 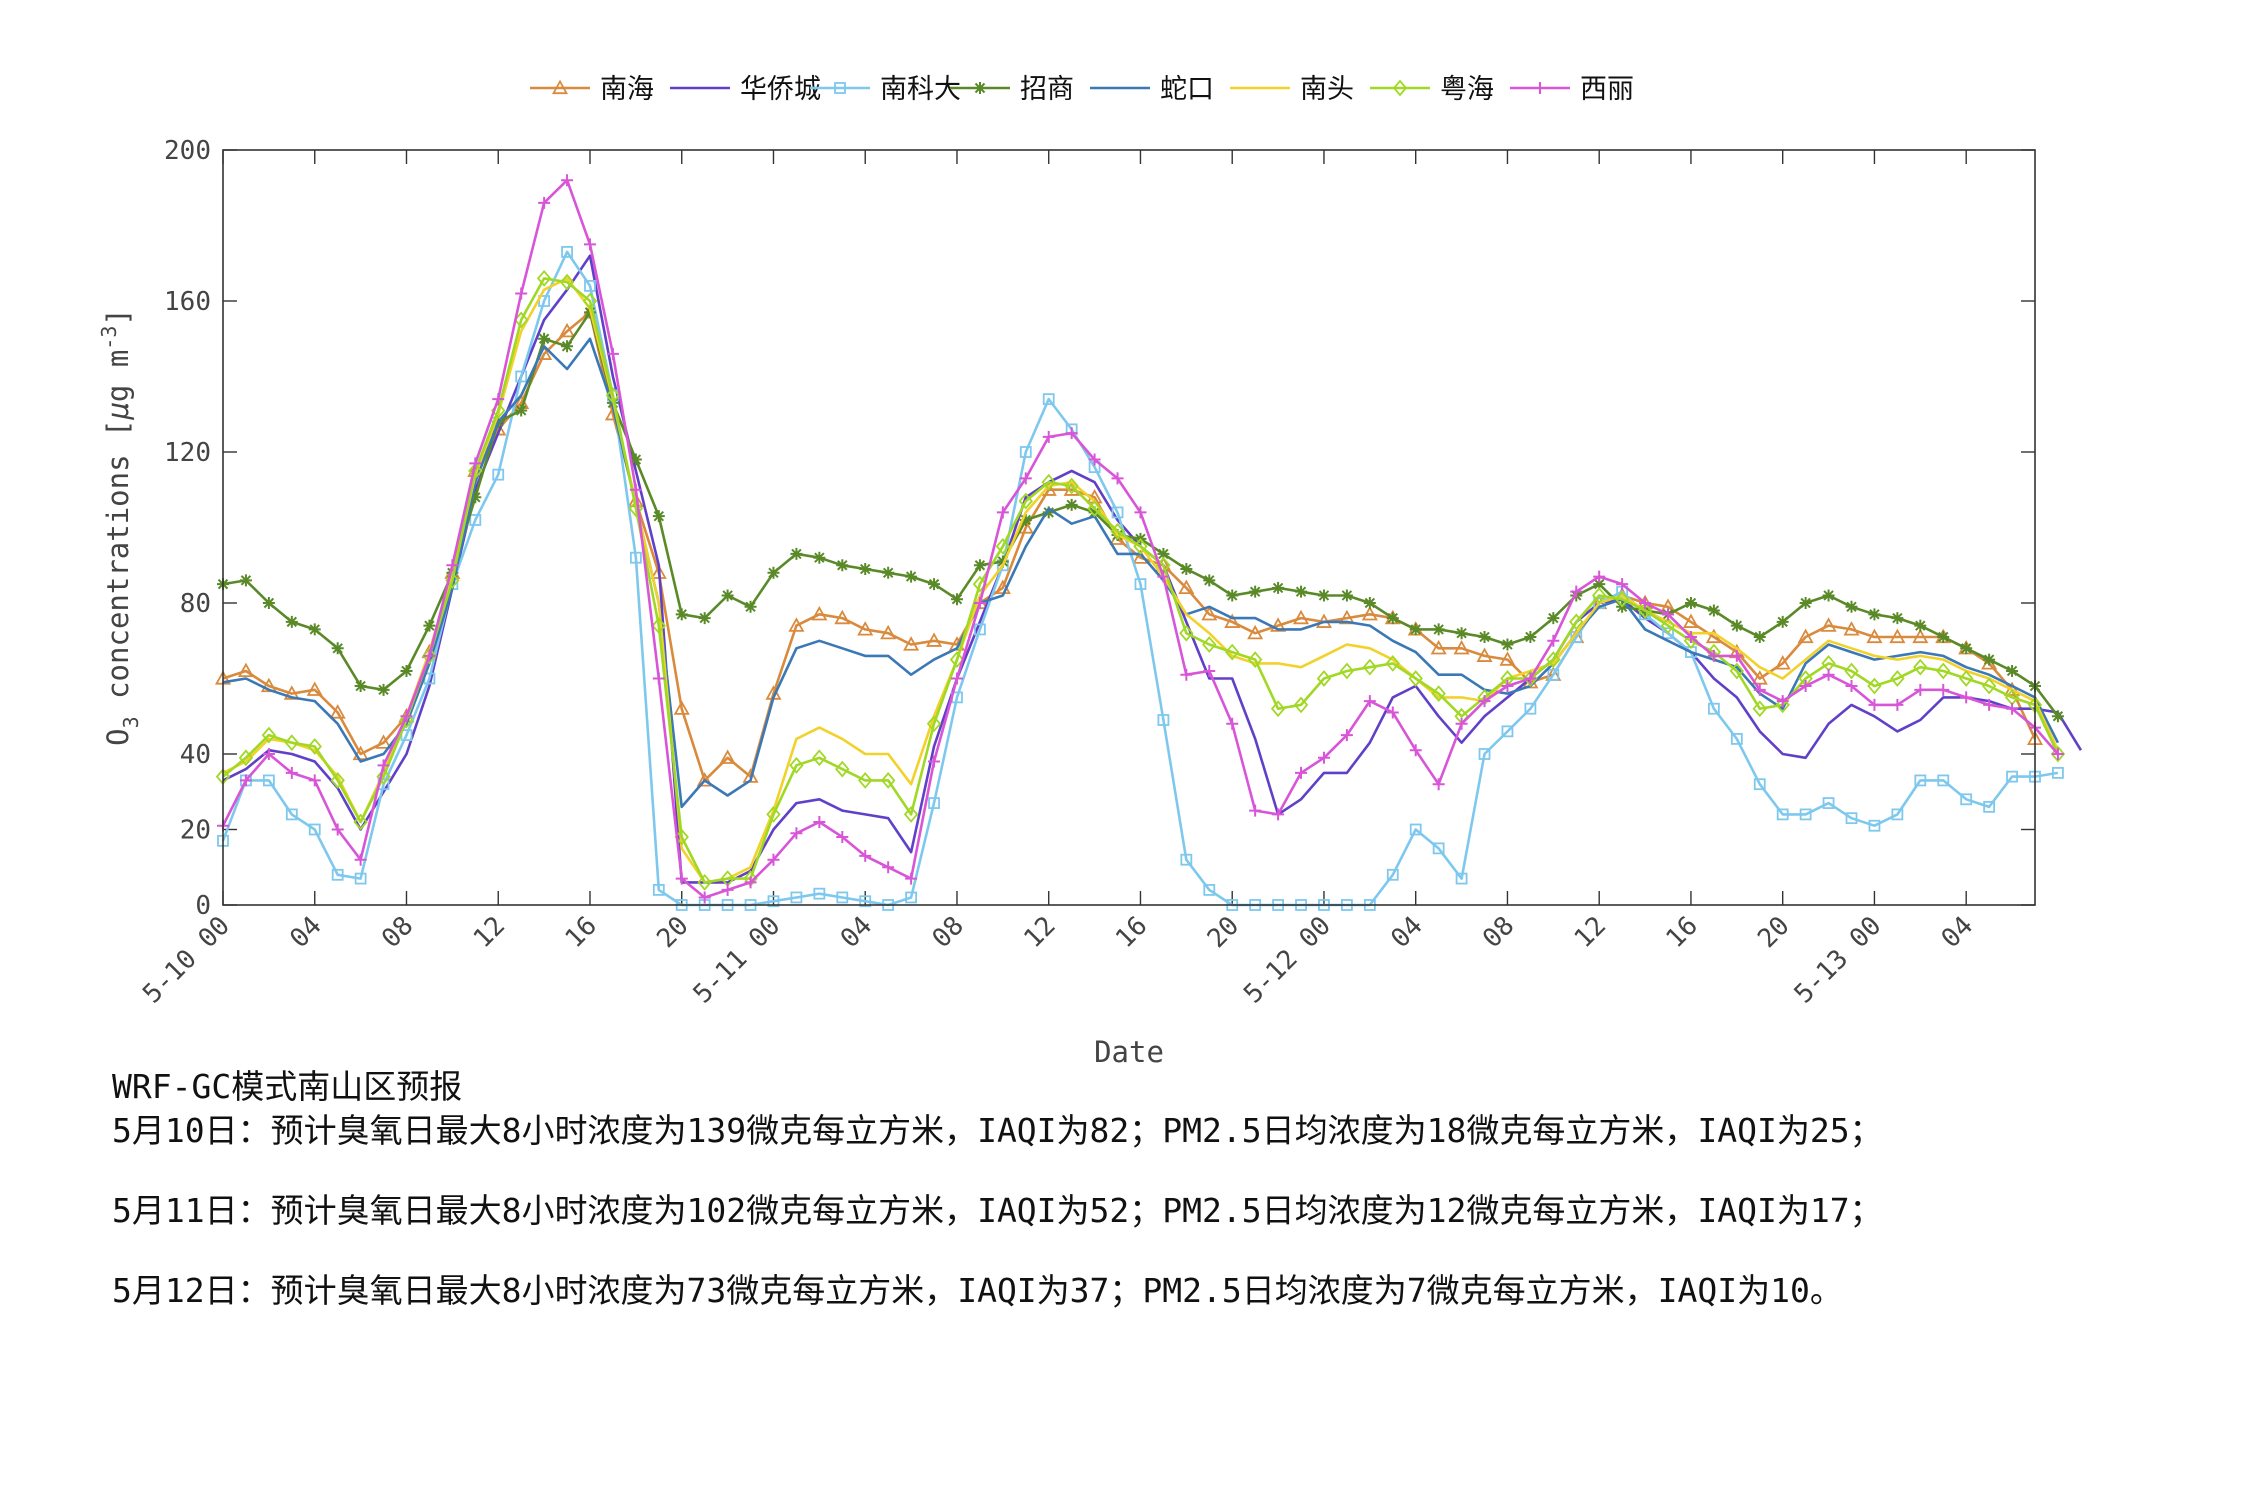 What do you see at coordinates (737, 960) in the screenshot?
I see `x-tick-label: 5-11 00` at bounding box center [737, 960].